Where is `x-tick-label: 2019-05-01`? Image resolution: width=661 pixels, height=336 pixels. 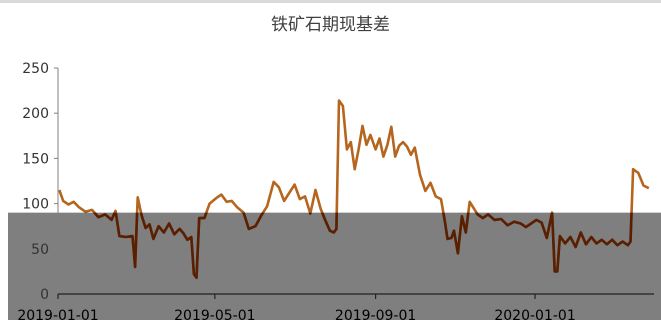
x-tick-label: 2019-05-01 is located at coordinates (214, 316).